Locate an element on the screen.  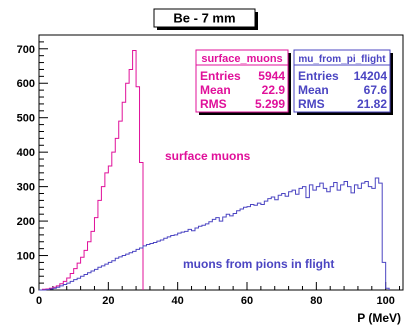
x-axis-label: P (MeV) is located at coordinates (379, 318).